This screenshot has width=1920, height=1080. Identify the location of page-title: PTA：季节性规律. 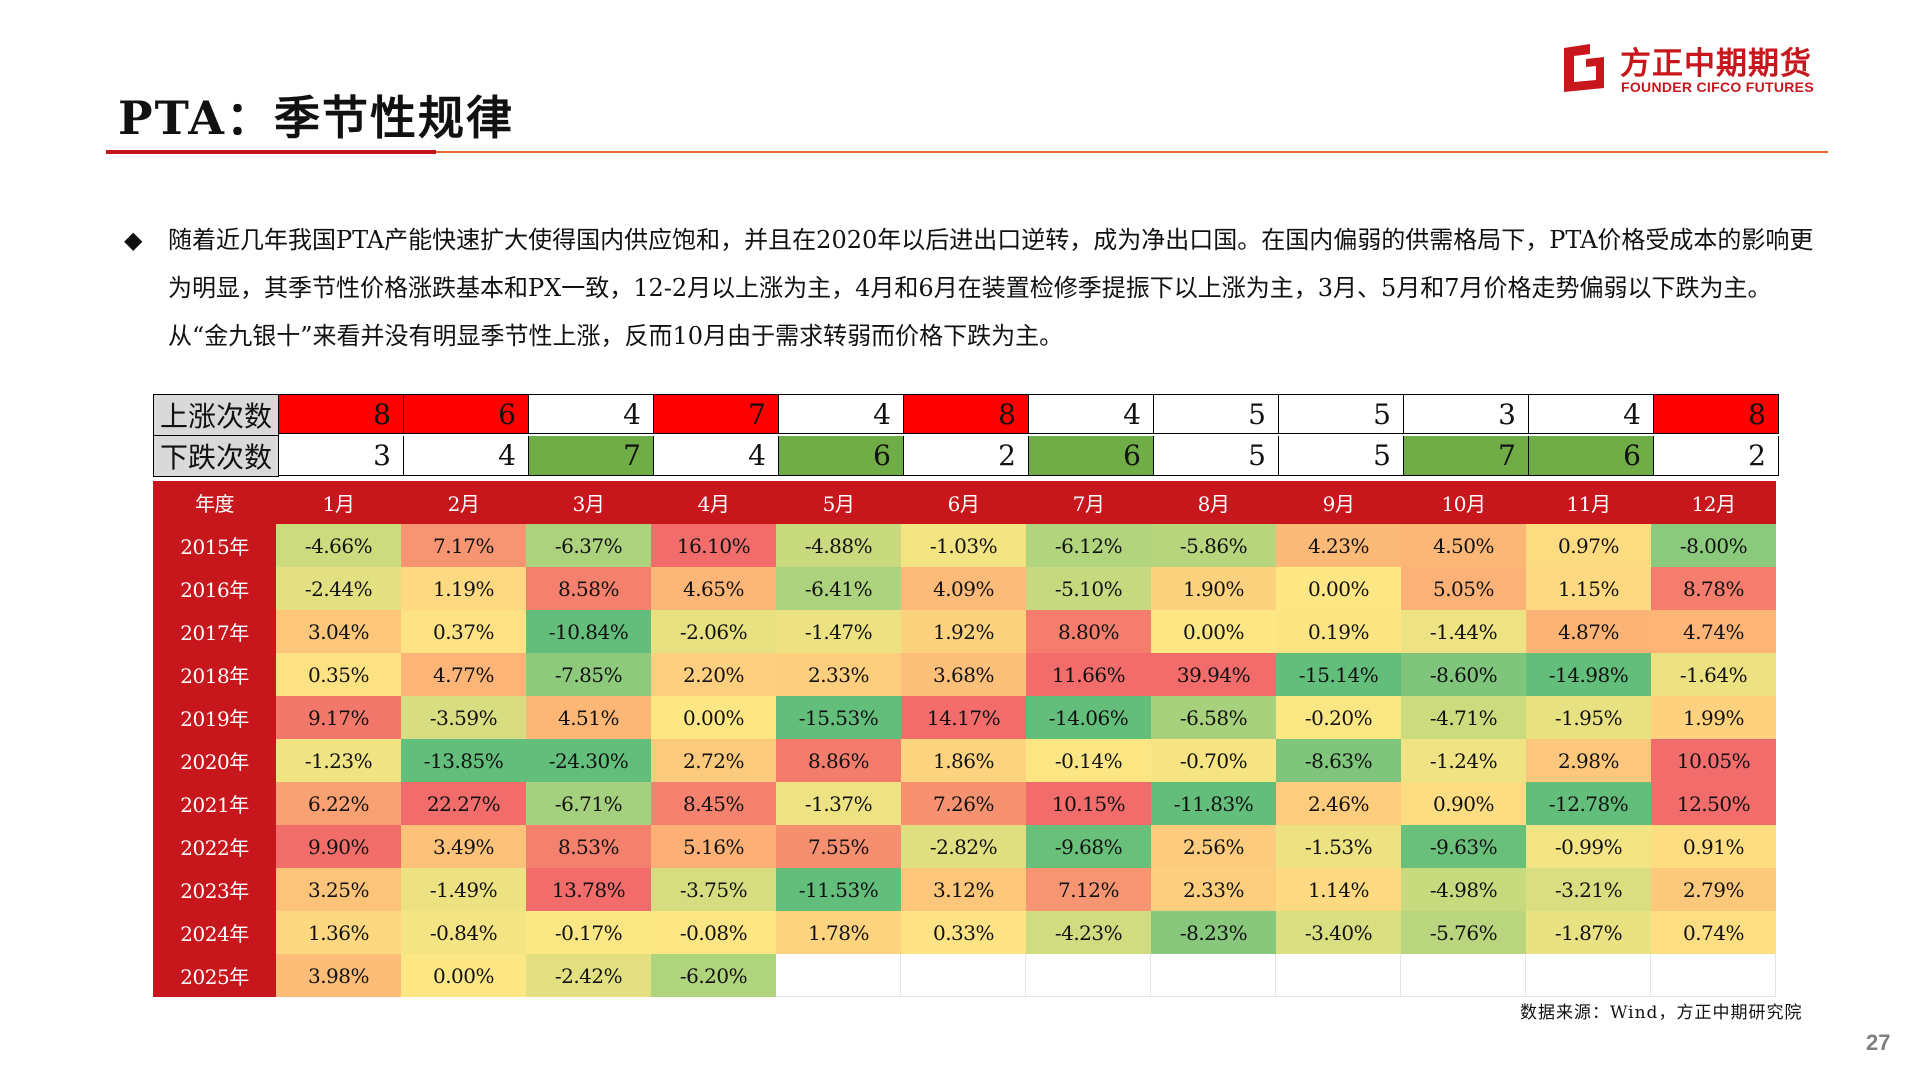
(316, 118).